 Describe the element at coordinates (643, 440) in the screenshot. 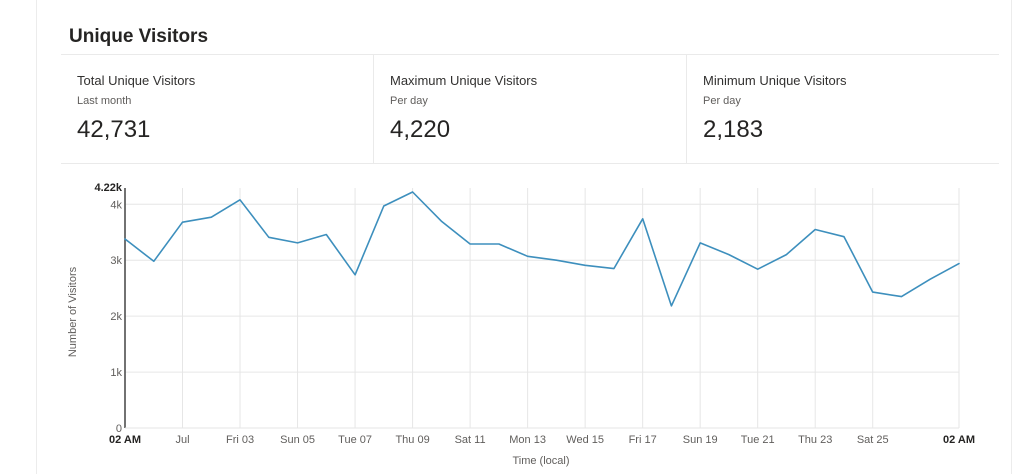

I see `x-tick-label: Fri 17` at that location.